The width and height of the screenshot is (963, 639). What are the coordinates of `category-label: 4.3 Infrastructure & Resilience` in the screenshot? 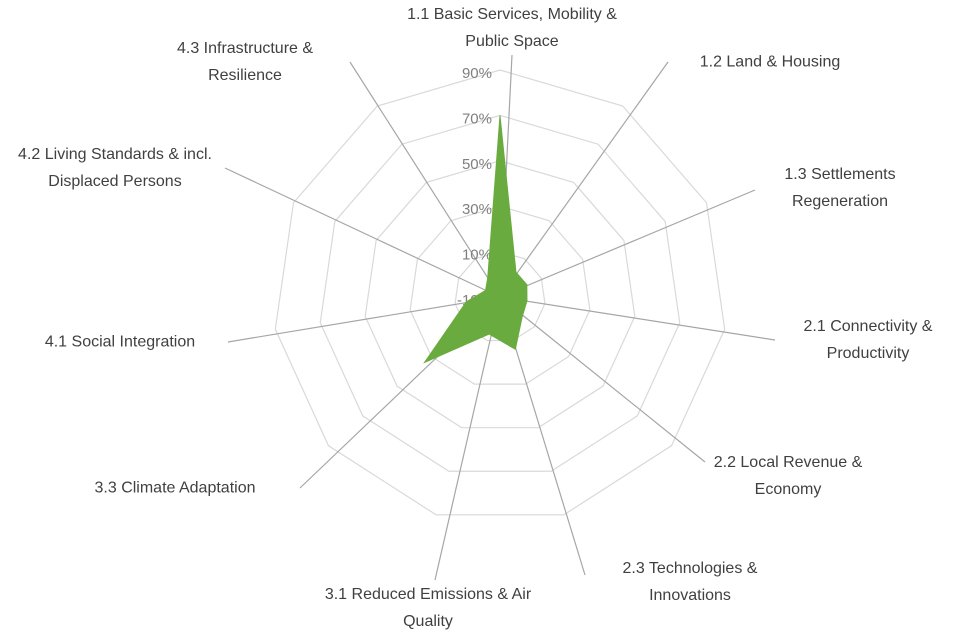 It's located at (245, 62).